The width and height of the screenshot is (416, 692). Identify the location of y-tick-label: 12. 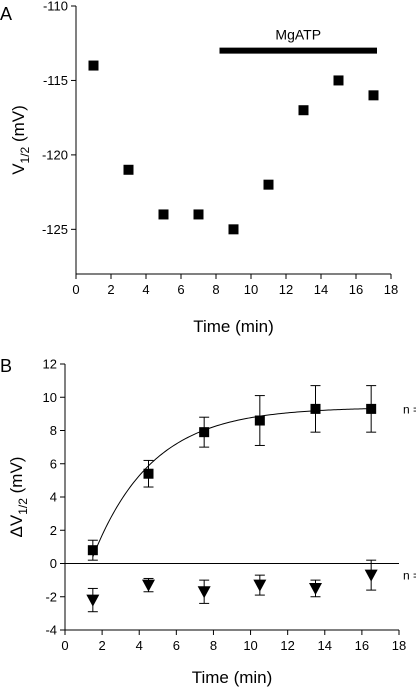
(50, 364).